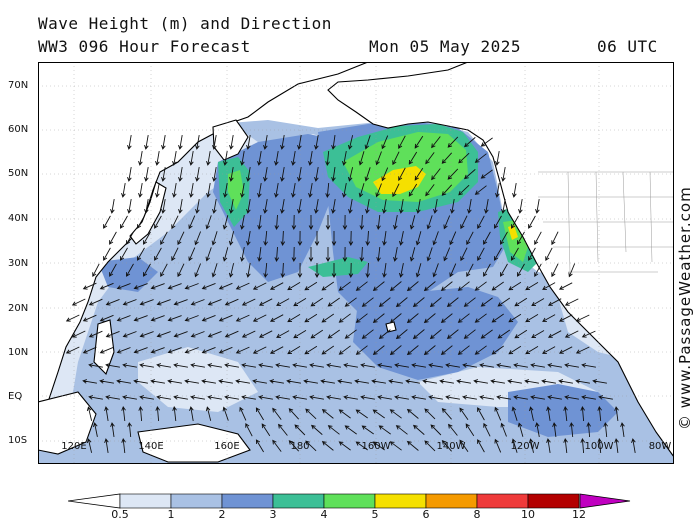 This screenshot has height=525, width=700. Describe the element at coordinates (18, 218) in the screenshot. I see `lat-label-40n: 40N` at that location.